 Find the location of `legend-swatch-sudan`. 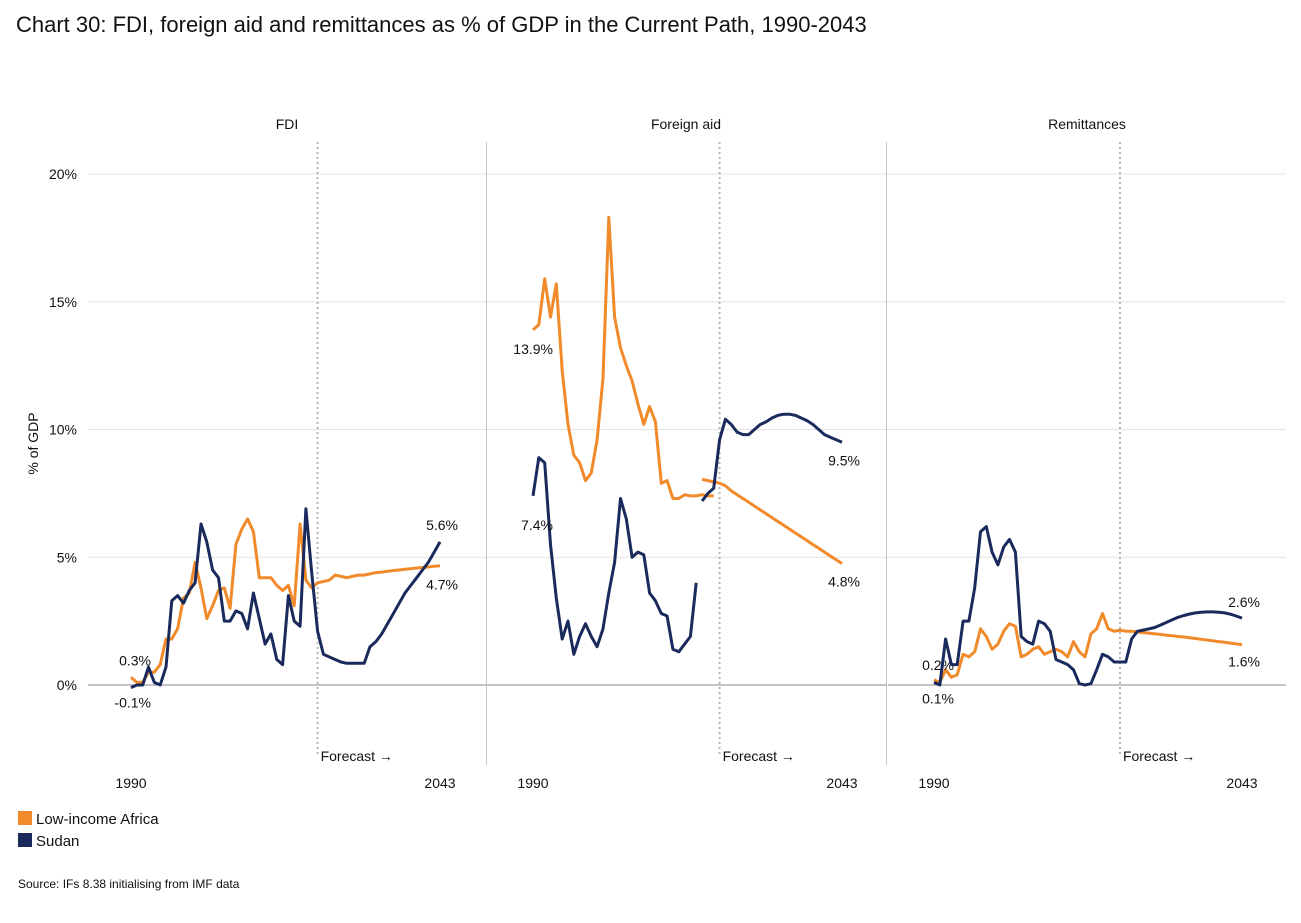

legend-swatch-sudan is located at coordinates (25, 840).